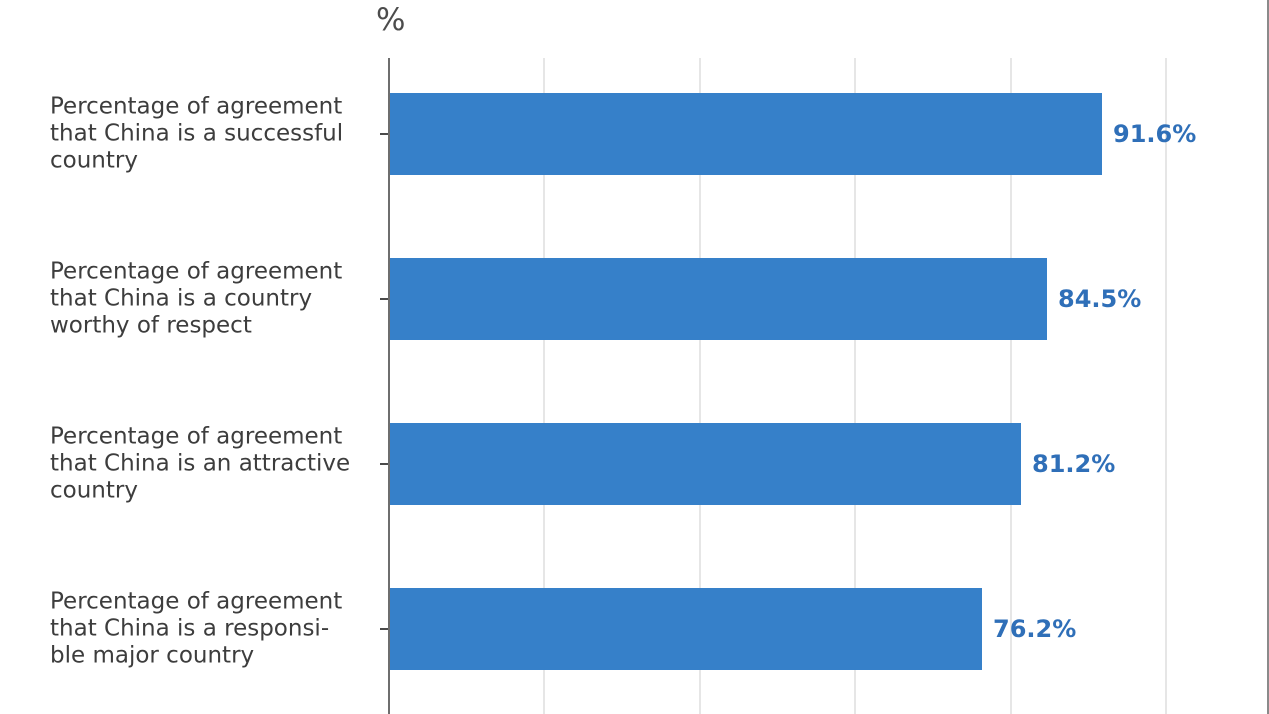 The height and width of the screenshot is (714, 1269). Describe the element at coordinates (152, 655) in the screenshot. I see `category-label-line: ble major country` at that location.